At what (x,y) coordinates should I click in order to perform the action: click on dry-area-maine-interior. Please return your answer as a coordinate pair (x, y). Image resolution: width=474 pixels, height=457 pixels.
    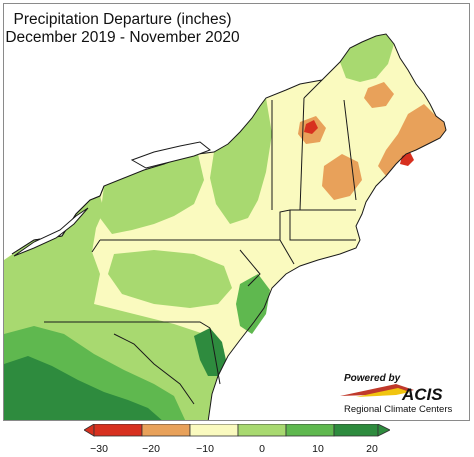
    Looking at the image, I should click on (379, 95).